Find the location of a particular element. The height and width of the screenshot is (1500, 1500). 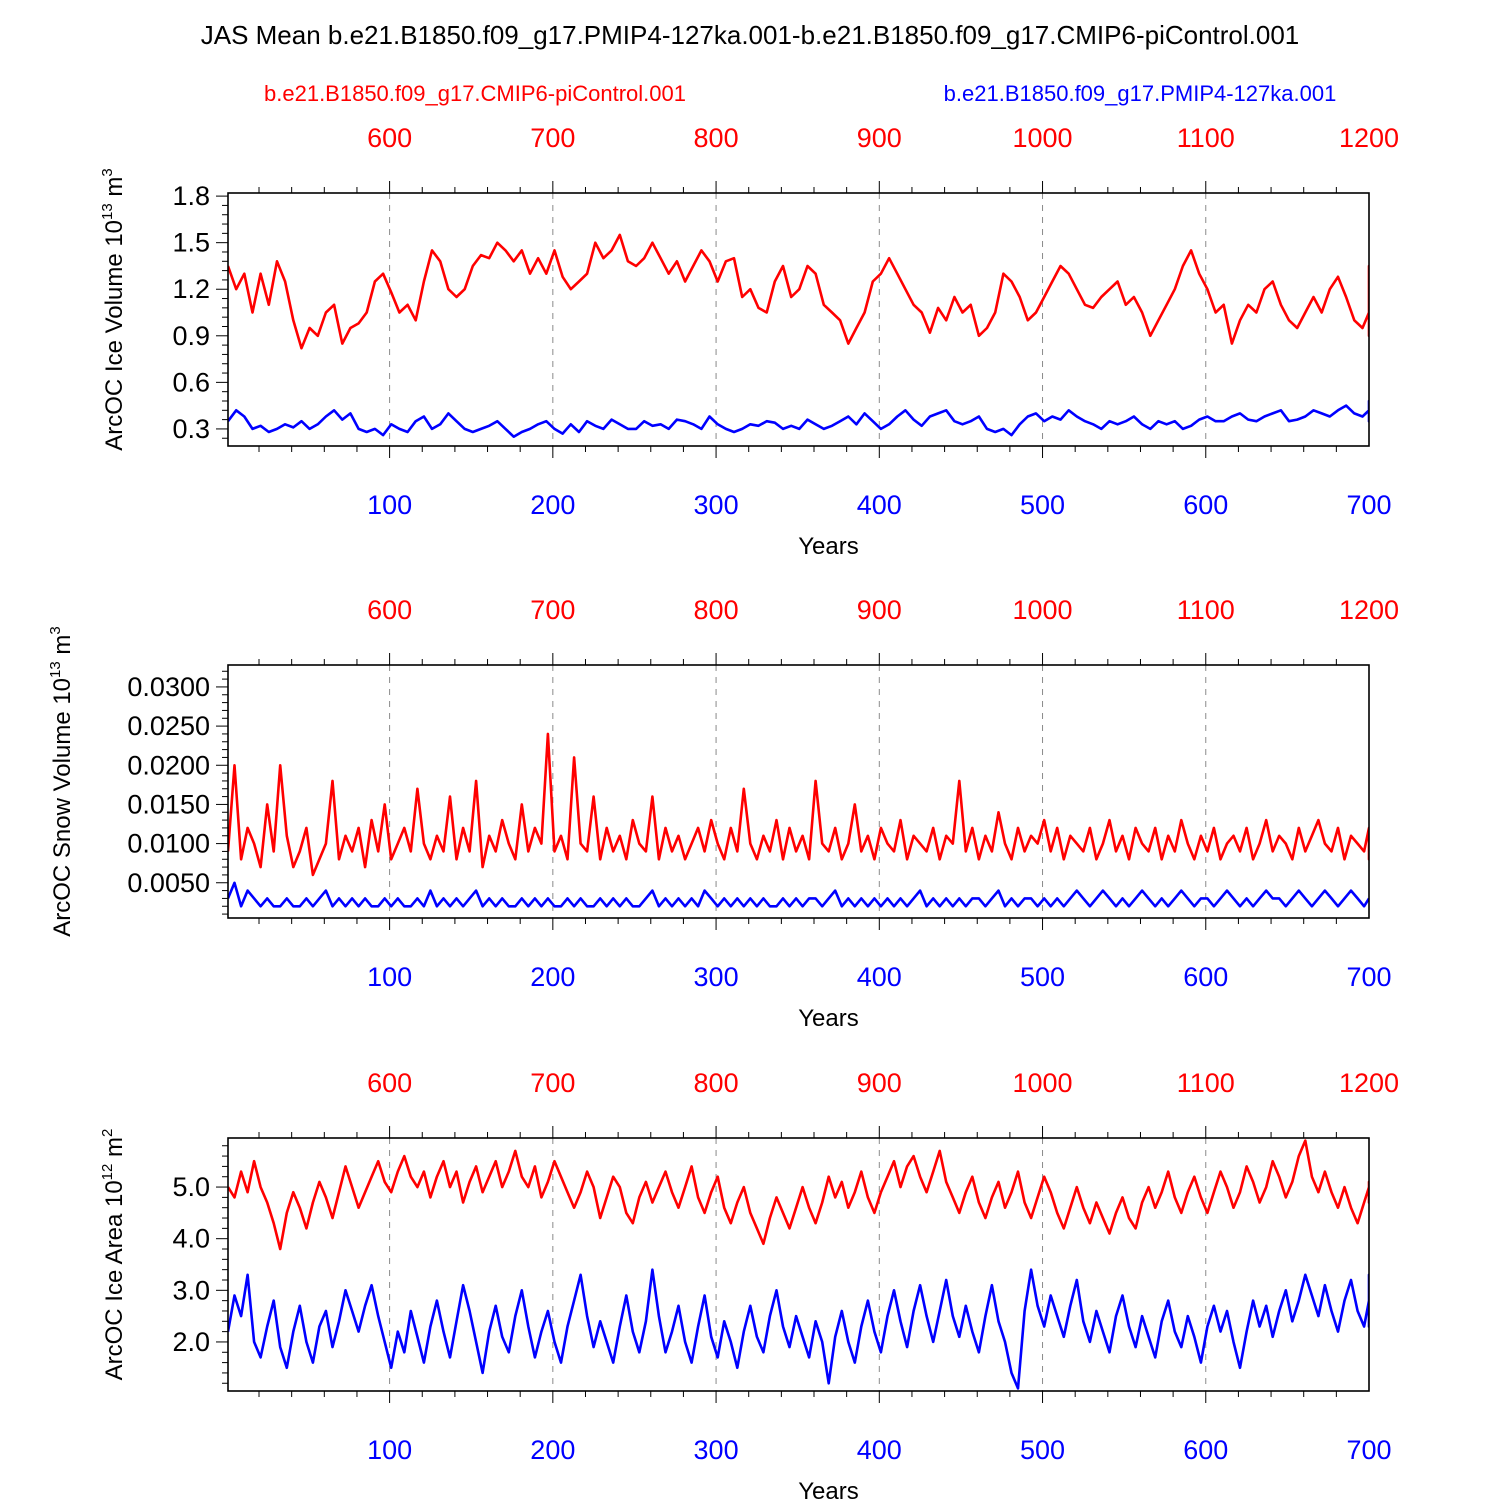

y-tick-label: 0.6 is located at coordinates (191, 382).